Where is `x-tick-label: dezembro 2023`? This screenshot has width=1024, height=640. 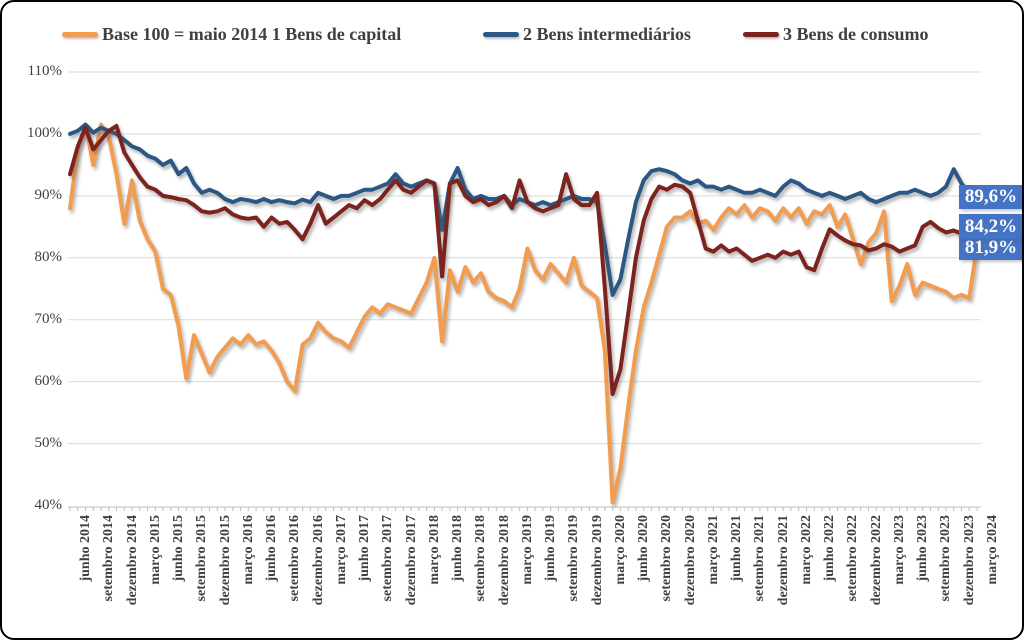
x-tick-label: dezembro 2023 is located at coordinates (969, 560).